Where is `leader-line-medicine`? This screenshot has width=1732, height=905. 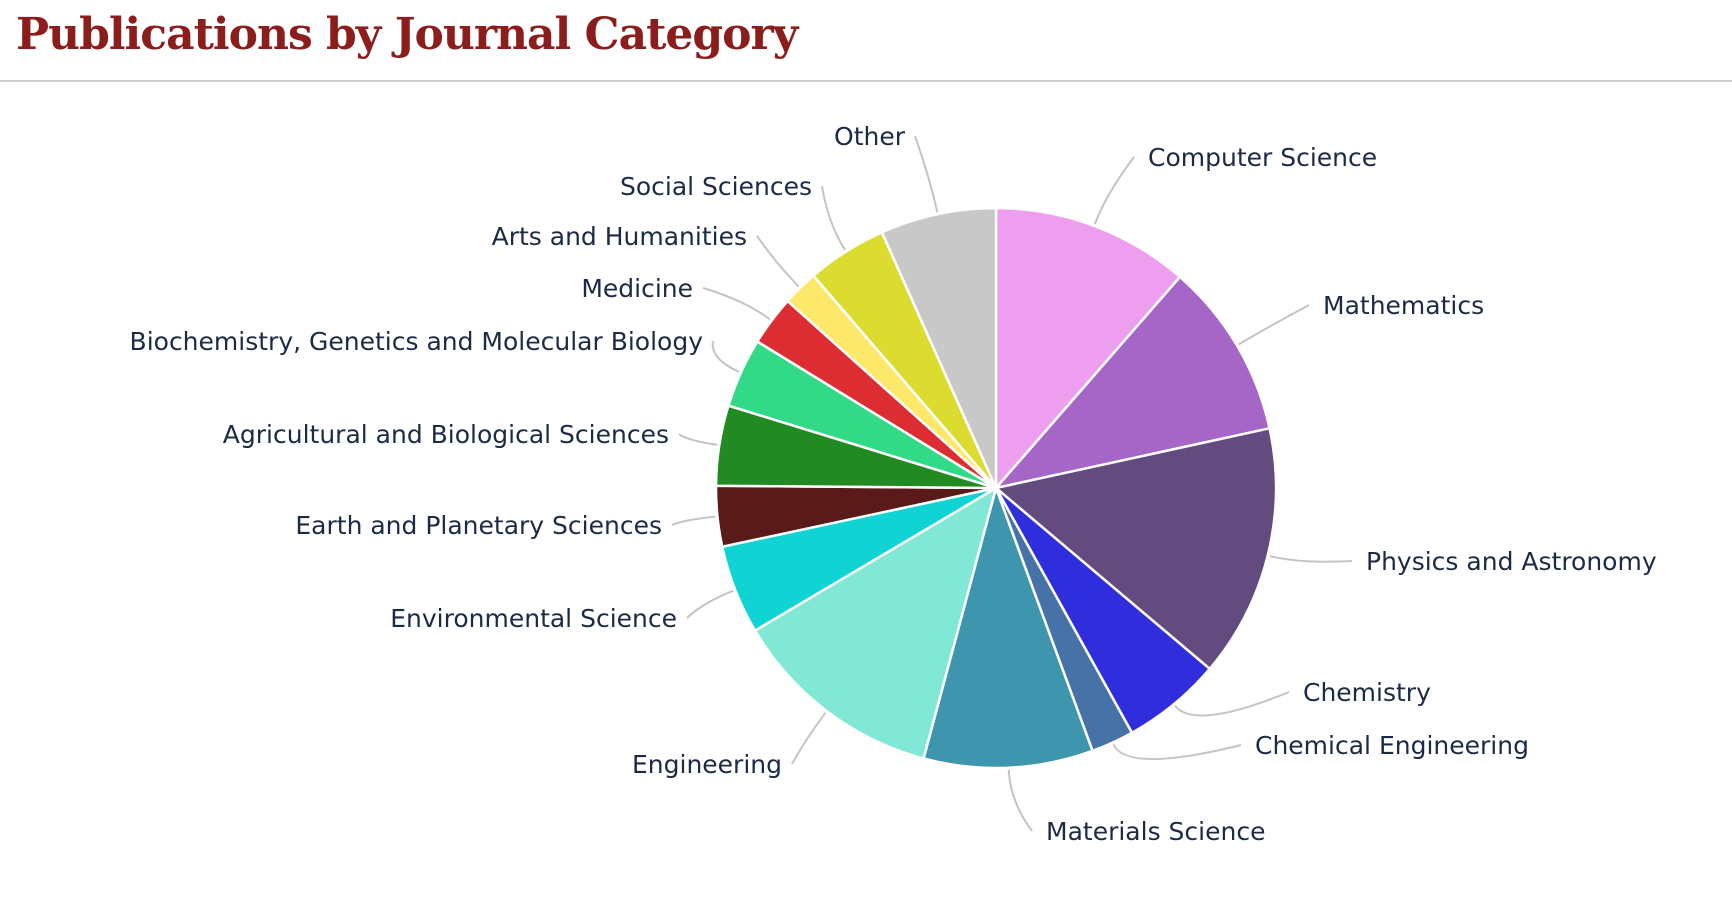 leader-line-medicine is located at coordinates (736, 304).